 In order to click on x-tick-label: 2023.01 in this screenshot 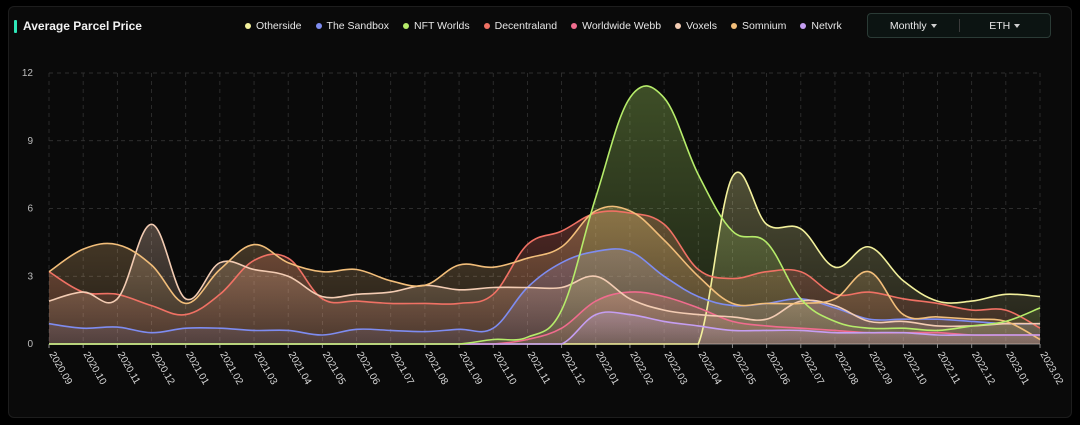, I will do `click(1017, 368)`.